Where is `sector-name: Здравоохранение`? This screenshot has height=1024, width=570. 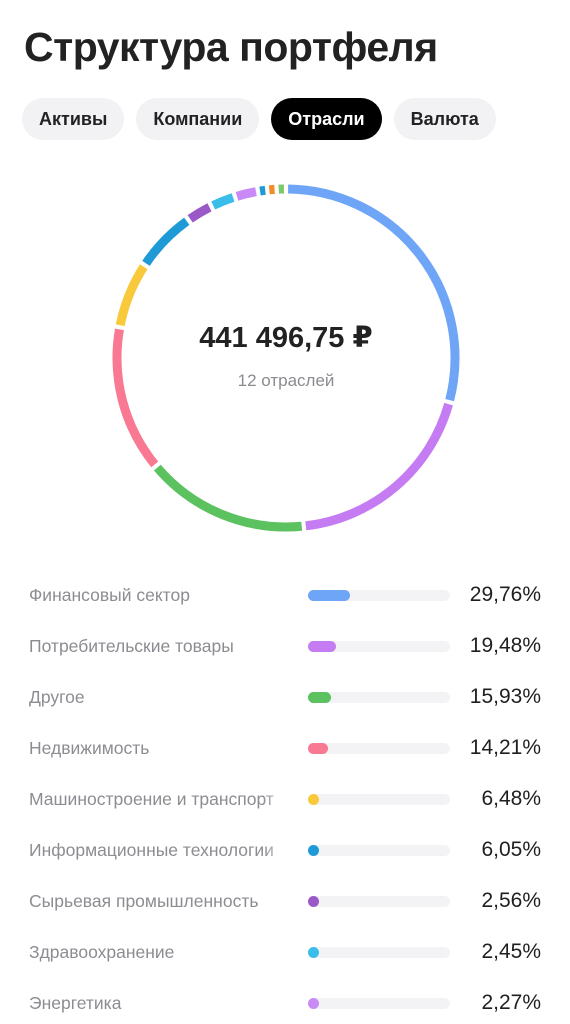
sector-name: Здравоохранение is located at coordinates (102, 952).